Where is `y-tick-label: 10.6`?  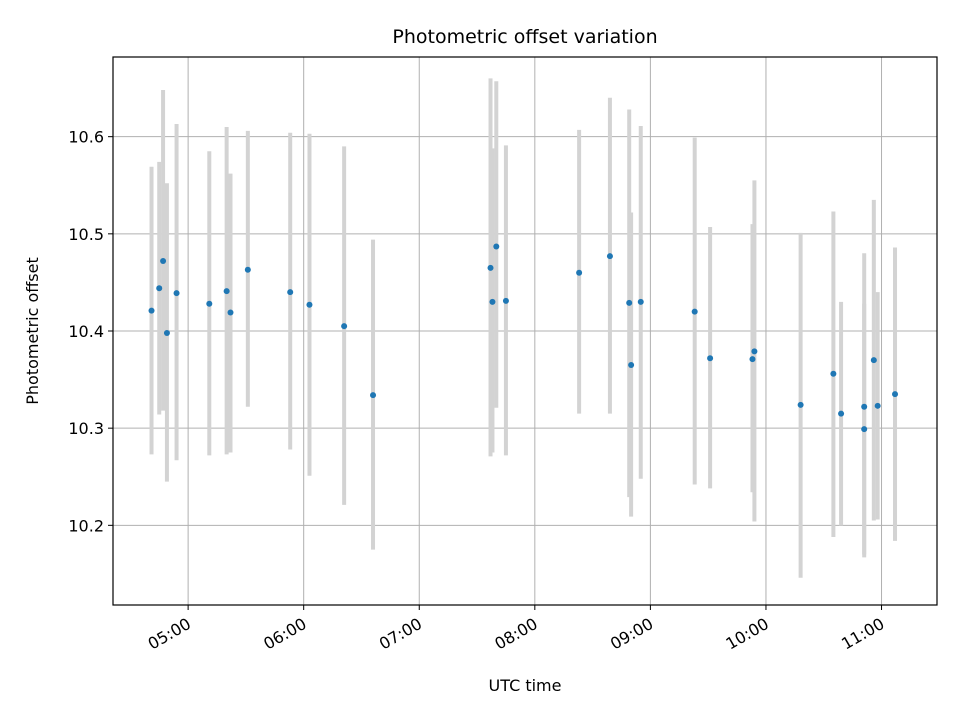 y-tick-label: 10.6 is located at coordinates (86, 137).